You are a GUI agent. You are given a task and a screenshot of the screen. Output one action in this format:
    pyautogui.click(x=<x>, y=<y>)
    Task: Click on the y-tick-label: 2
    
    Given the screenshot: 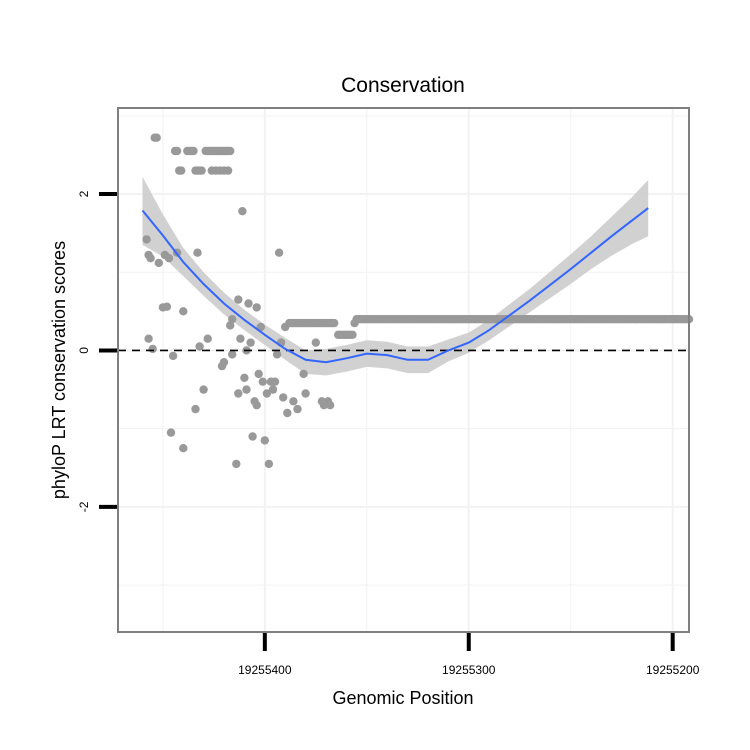 What is the action you would take?
    pyautogui.click(x=84, y=193)
    